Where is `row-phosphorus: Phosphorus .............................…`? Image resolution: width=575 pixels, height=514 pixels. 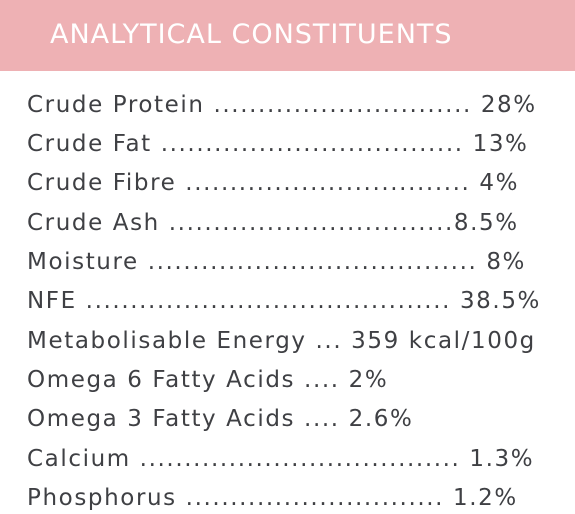
row-phosphorus: Phosphorus .............................… is located at coordinates (272, 498).